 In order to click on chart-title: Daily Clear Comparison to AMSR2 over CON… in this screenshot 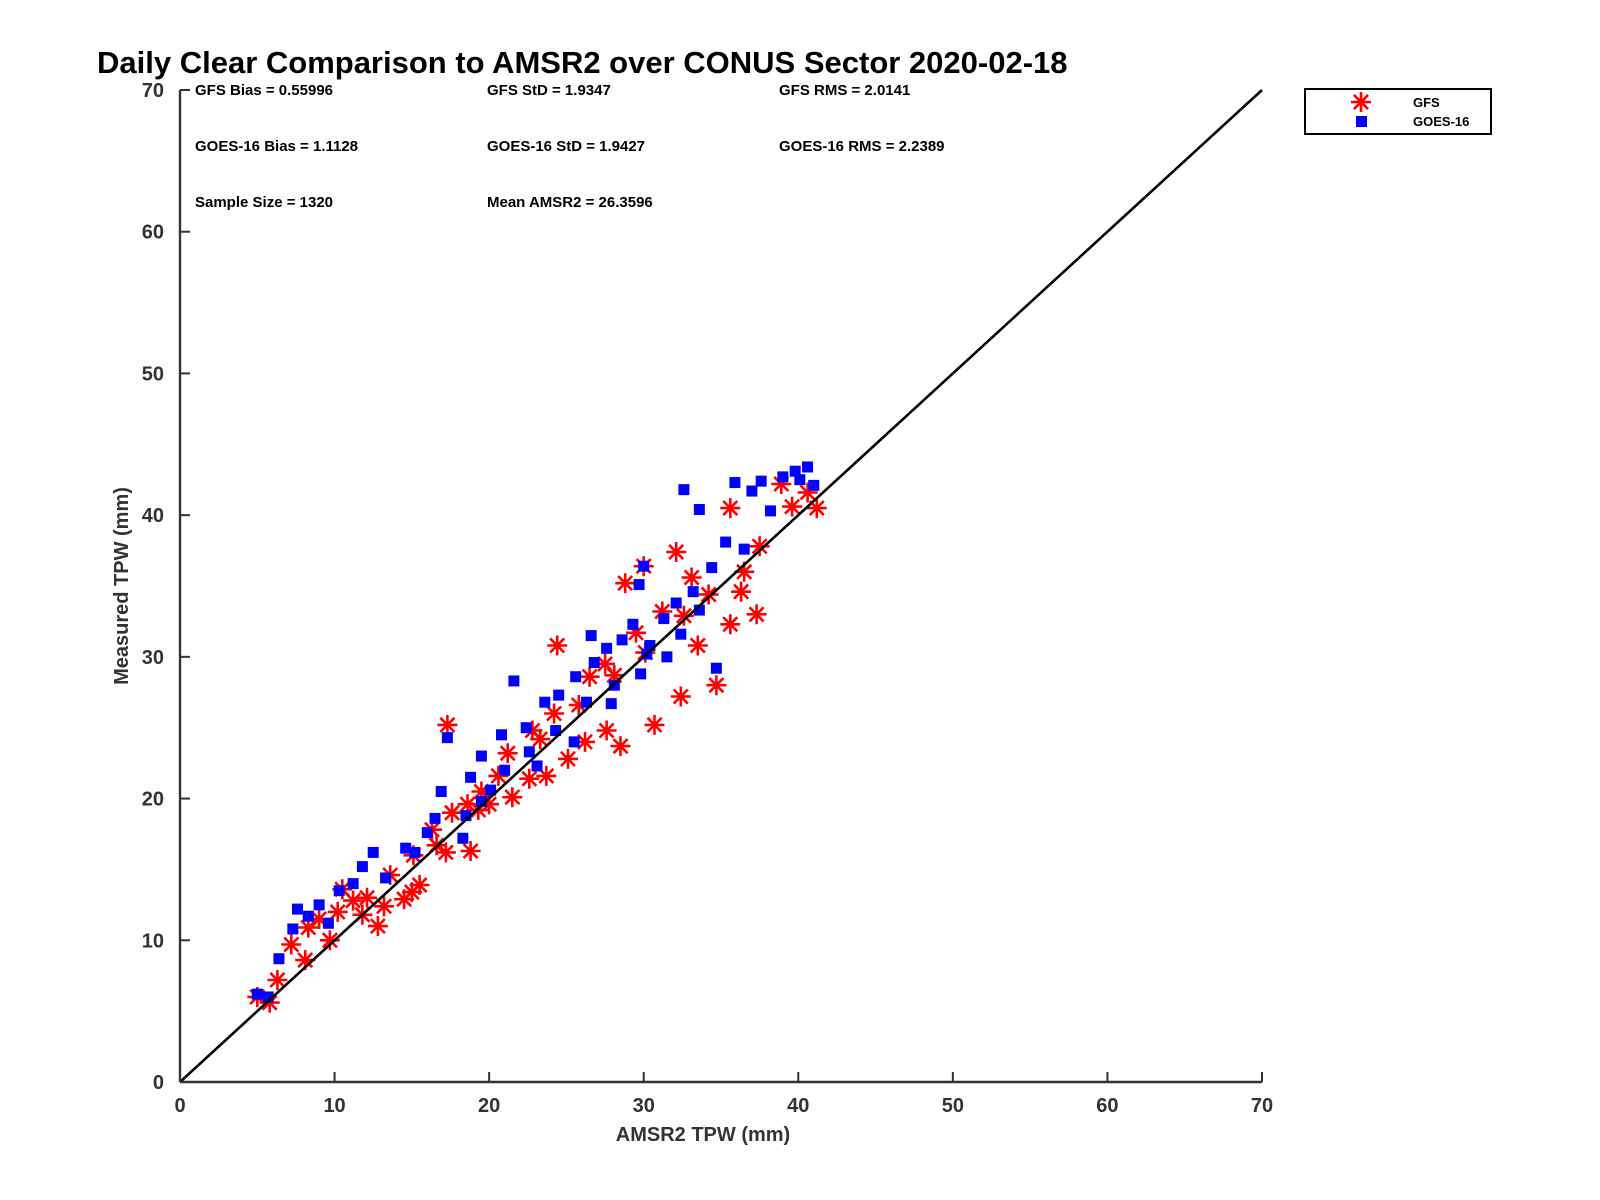, I will do `click(582, 62)`.